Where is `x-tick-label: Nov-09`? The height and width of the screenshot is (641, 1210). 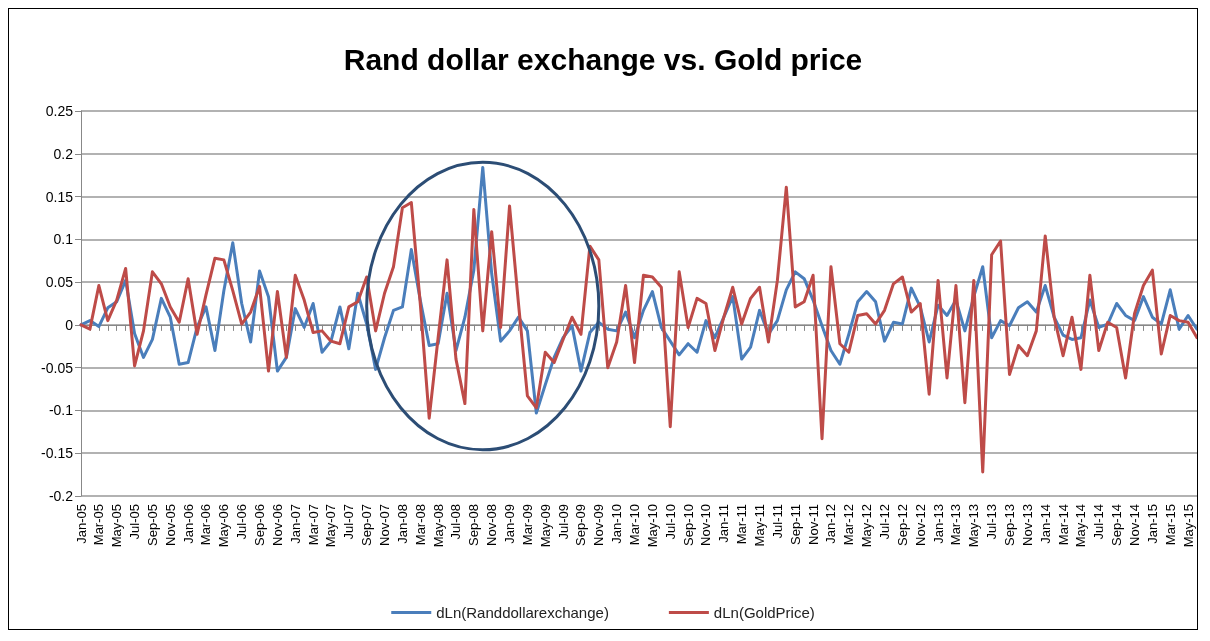 x-tick-label: Nov-09 is located at coordinates (599, 525).